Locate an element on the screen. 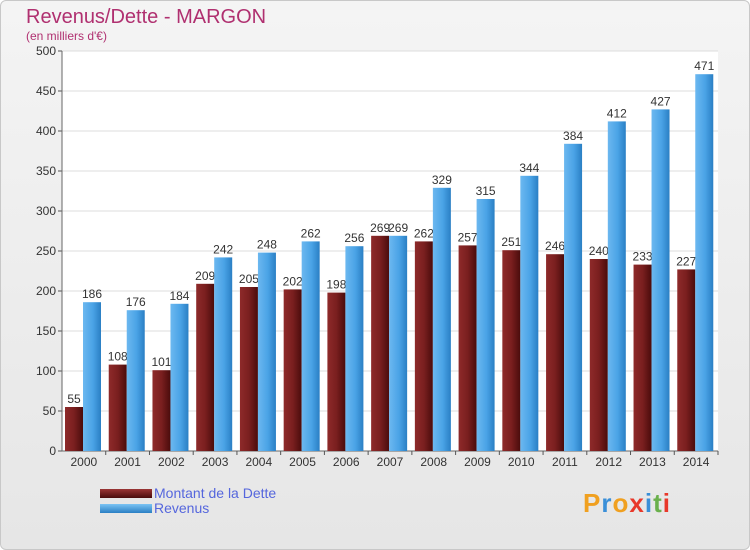 This screenshot has width=750, height=550. data-label-revenus: 344 is located at coordinates (529, 168).